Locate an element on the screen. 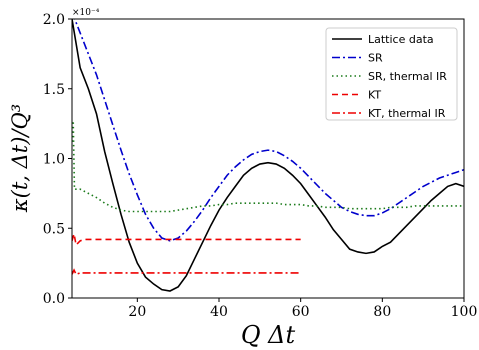  legend-box is located at coordinates (391, 74).